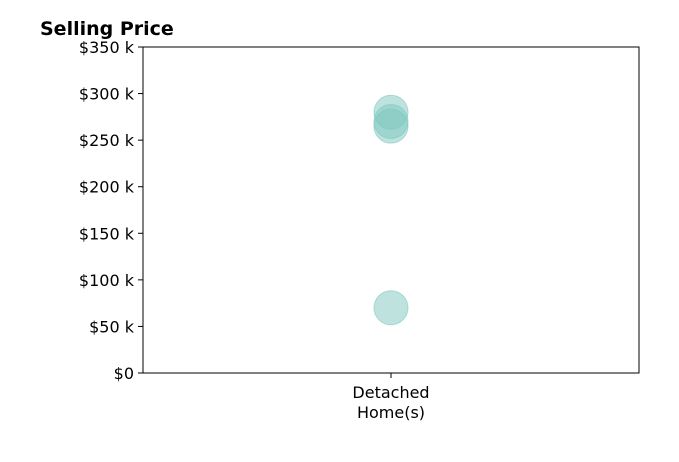 This screenshot has width=679, height=462. I want to click on x-axis: Detached Home(s), so click(391, 397).